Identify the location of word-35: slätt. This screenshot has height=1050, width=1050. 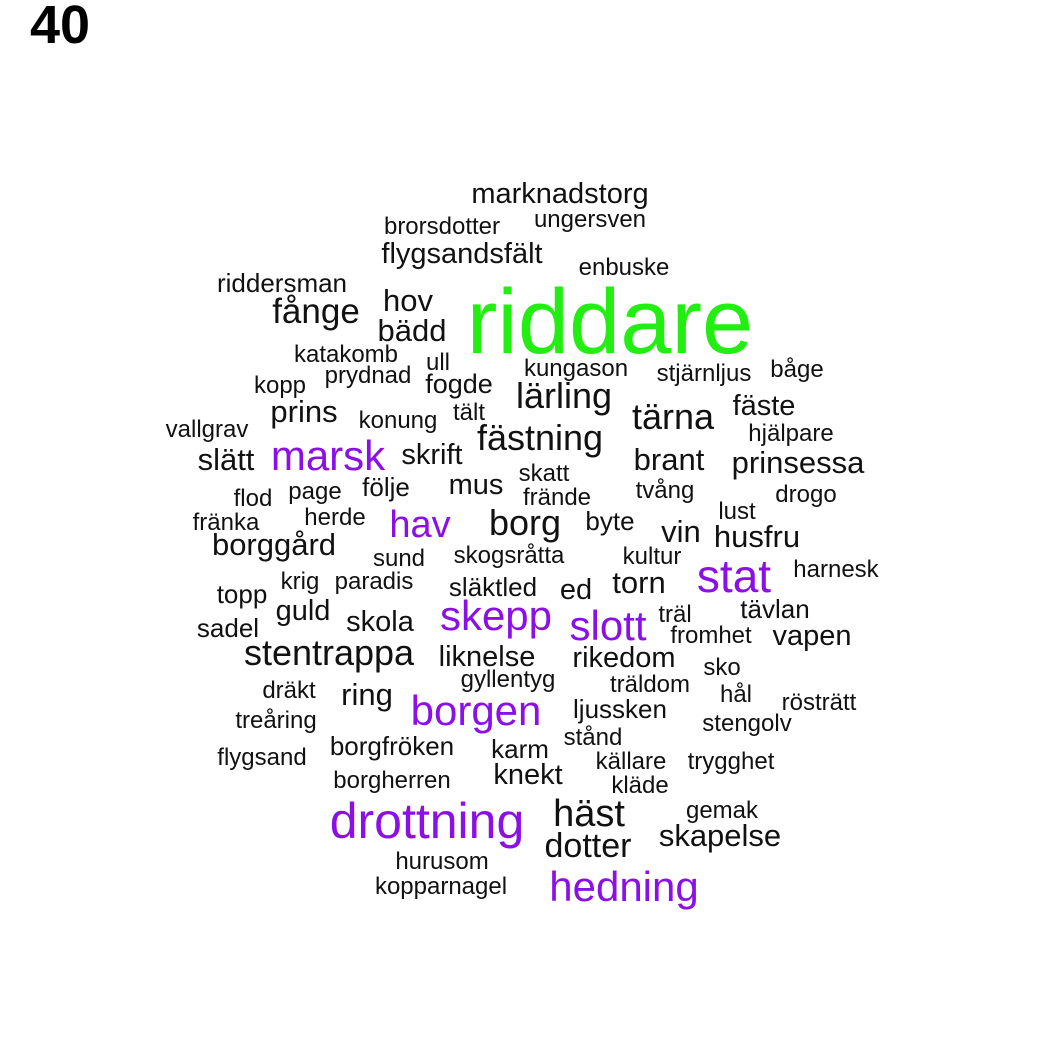
(226, 459).